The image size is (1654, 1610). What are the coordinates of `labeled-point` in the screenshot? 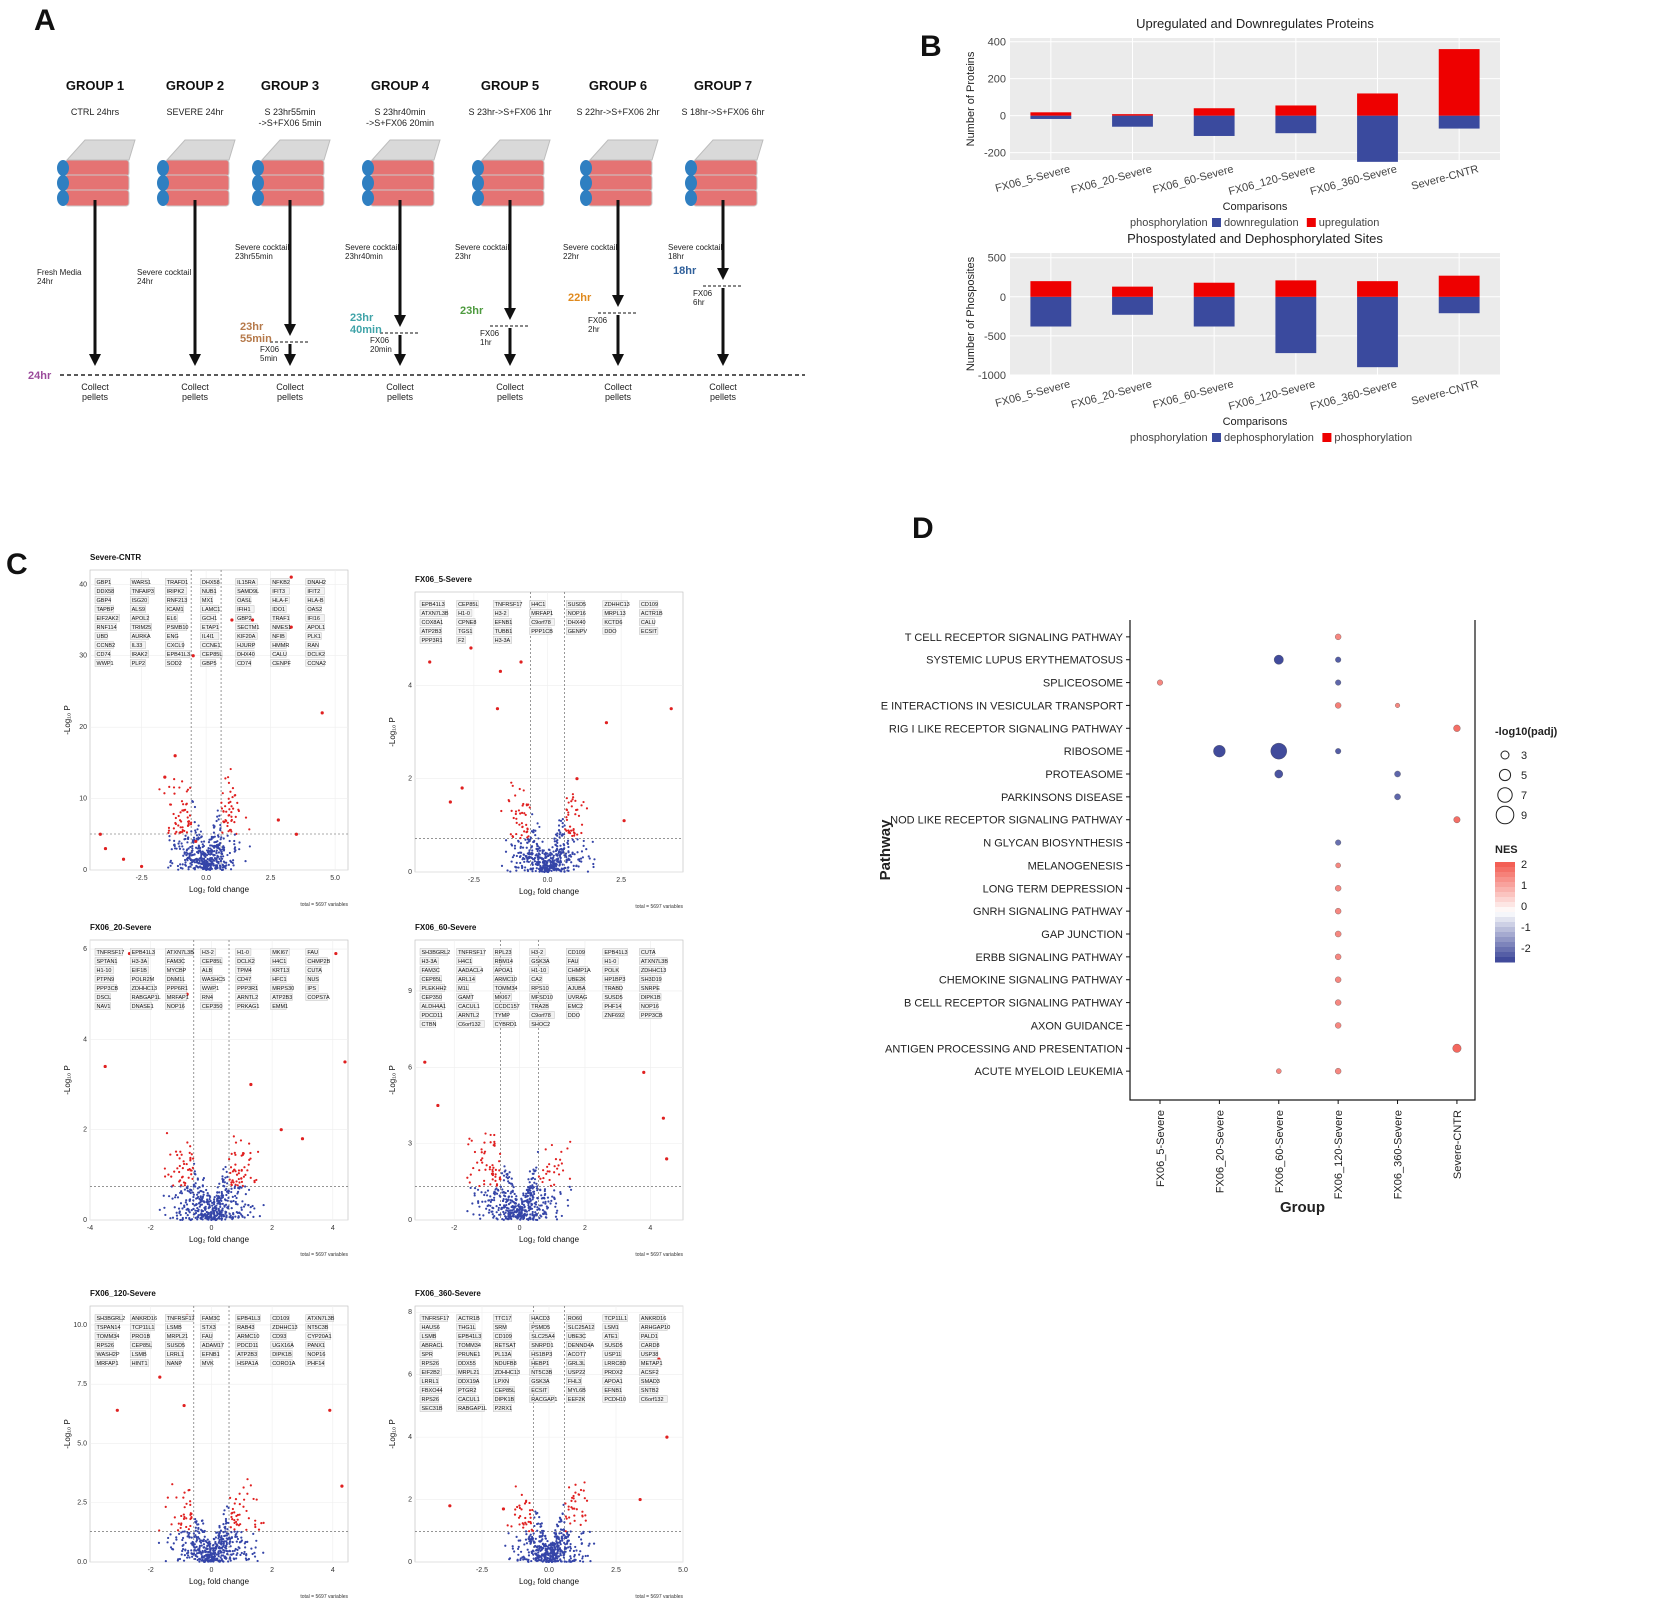 It's located at (175, 756).